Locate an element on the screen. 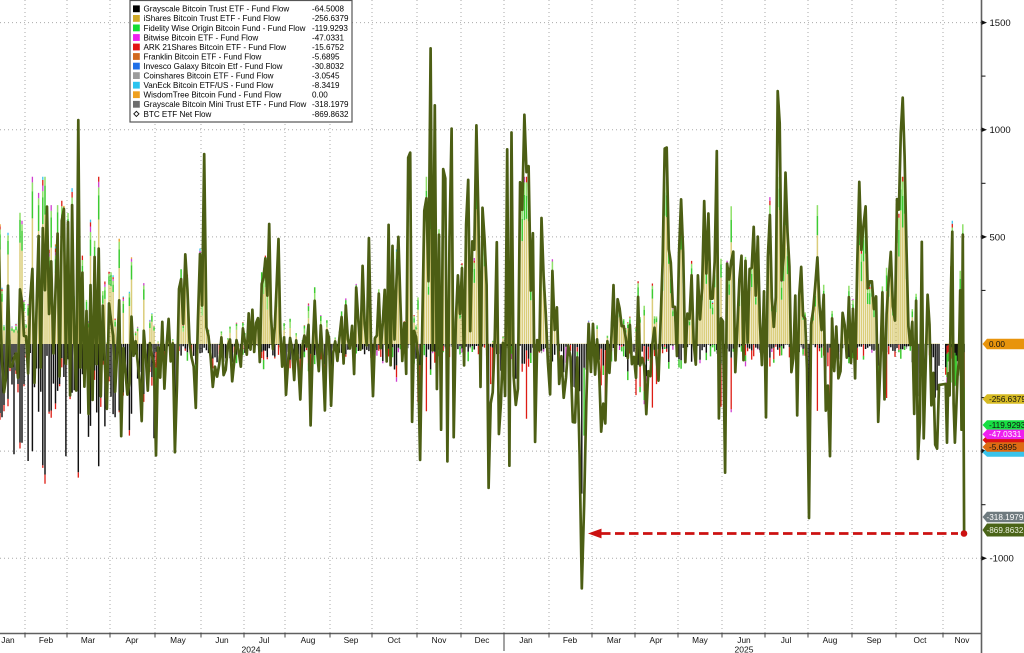 This screenshot has height=653, width=1024. svg-text: -3.0545 is located at coordinates (326, 76).